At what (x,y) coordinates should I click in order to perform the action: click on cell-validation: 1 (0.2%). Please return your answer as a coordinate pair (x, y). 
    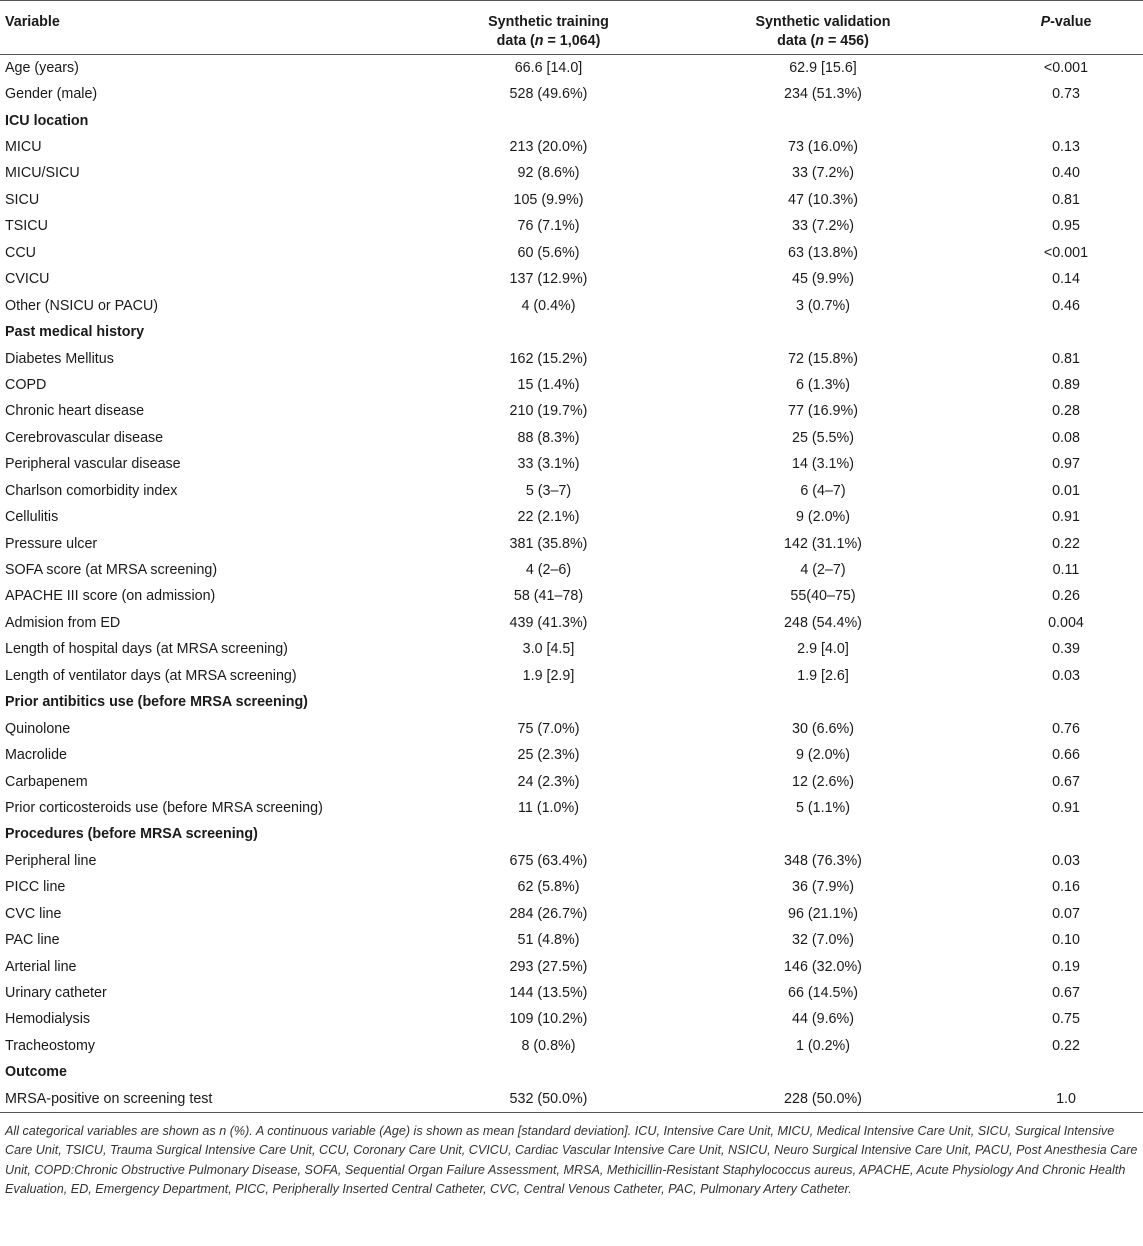
    Looking at the image, I should click on (823, 1045).